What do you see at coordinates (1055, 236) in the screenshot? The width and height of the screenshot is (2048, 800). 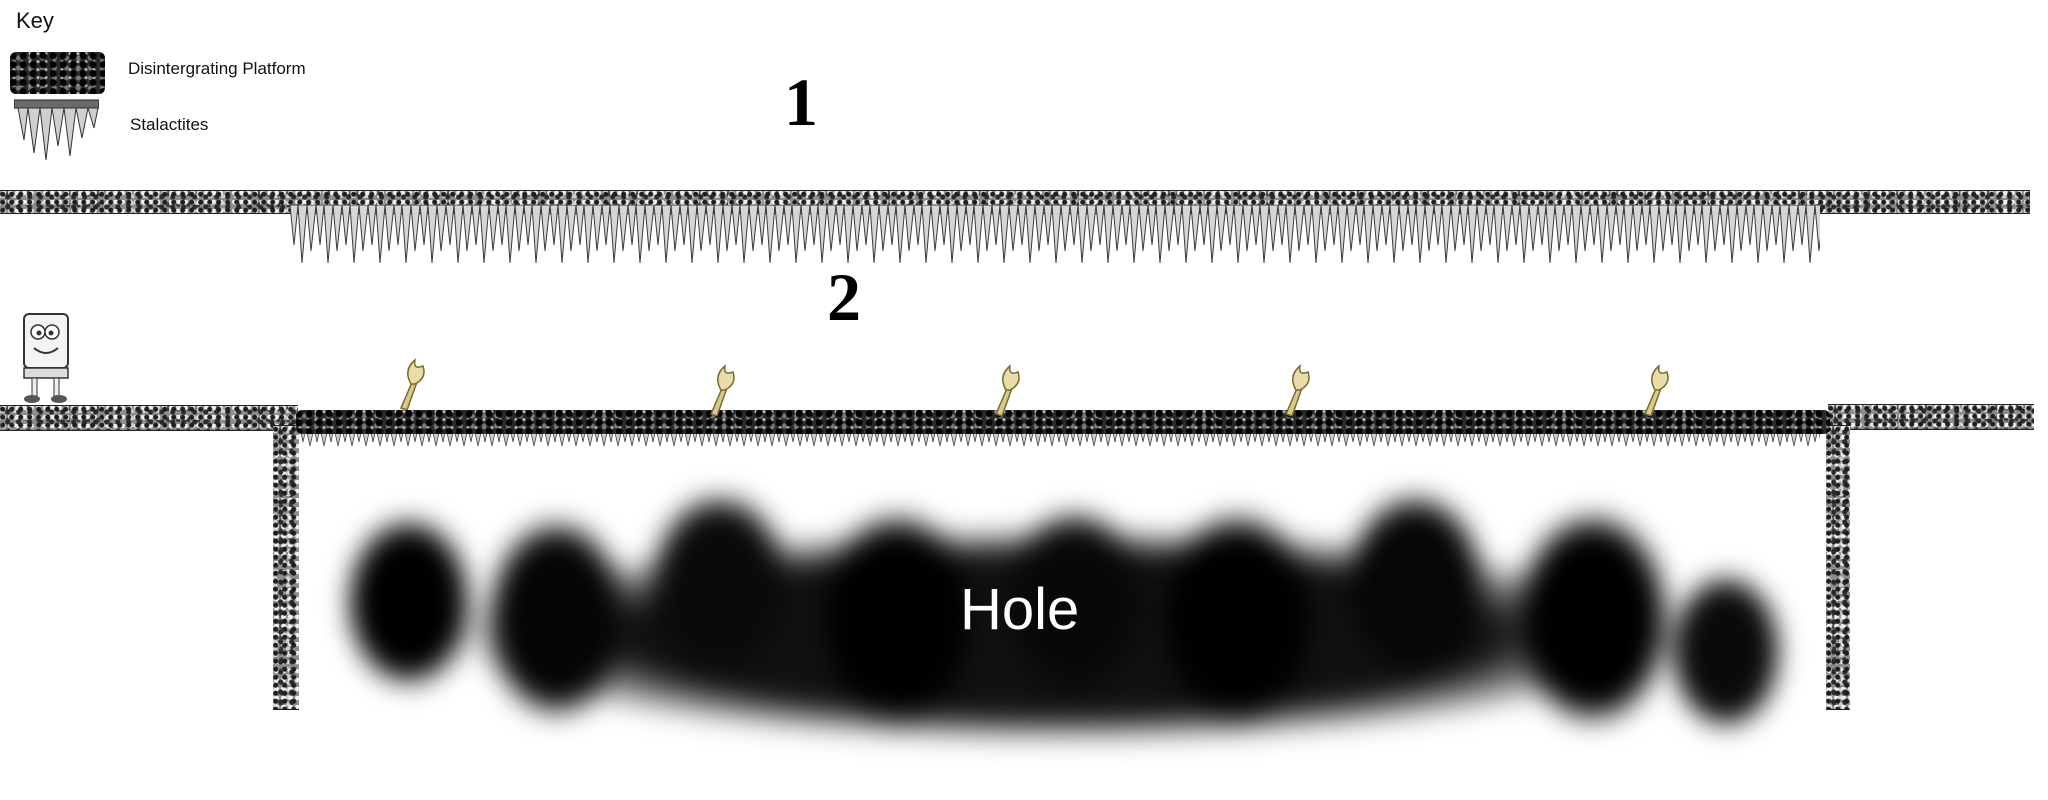 I see `stalactites-row` at bounding box center [1055, 236].